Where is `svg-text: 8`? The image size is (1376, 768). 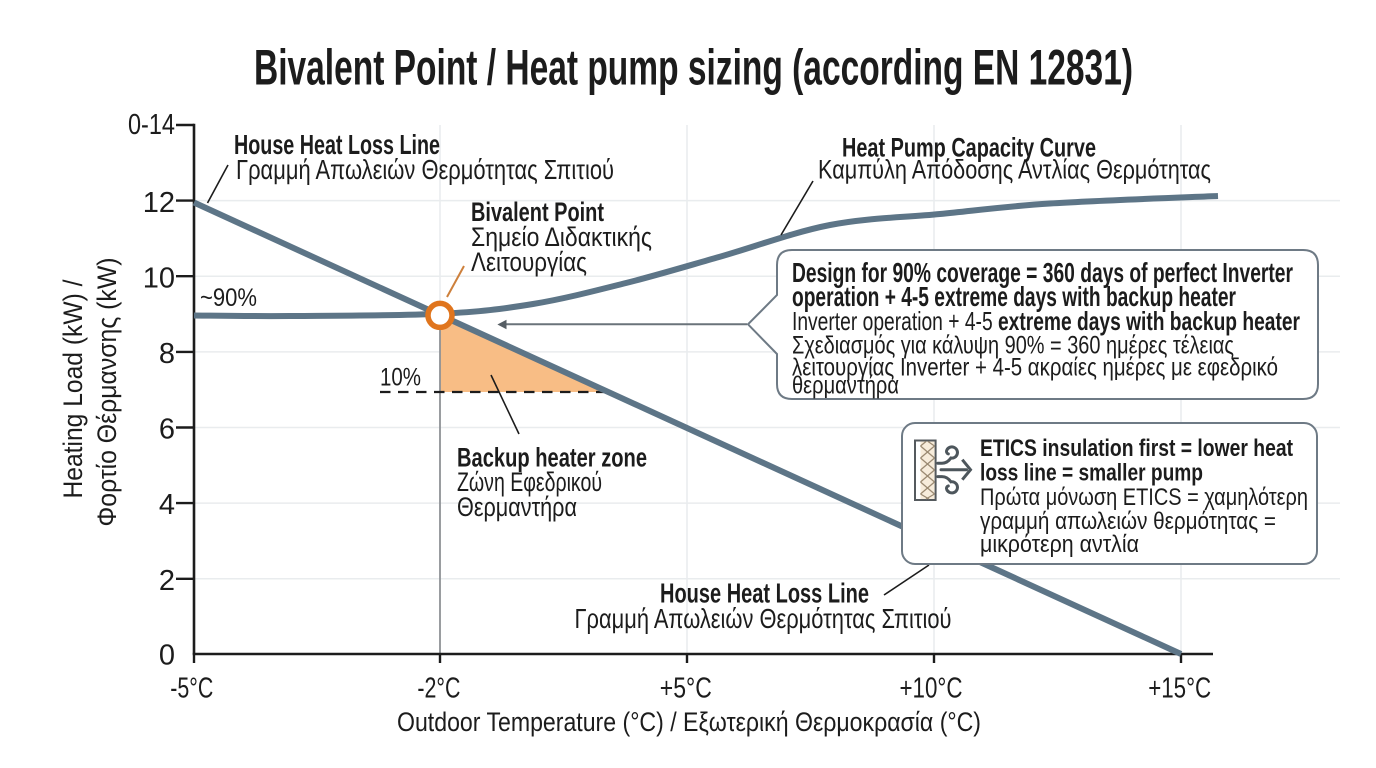
svg-text: 8 is located at coordinates (167, 354).